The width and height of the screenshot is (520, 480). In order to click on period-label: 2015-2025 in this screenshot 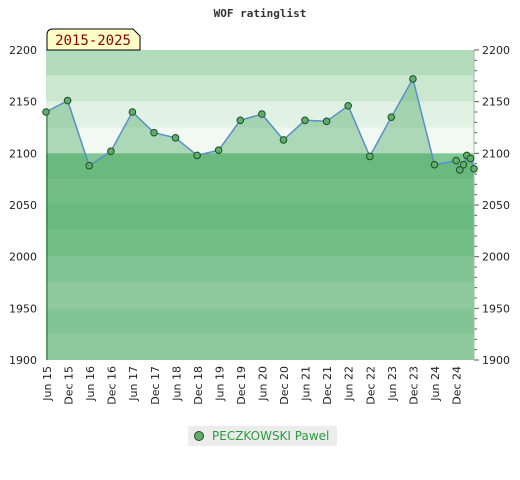, I will do `click(93, 41)`.